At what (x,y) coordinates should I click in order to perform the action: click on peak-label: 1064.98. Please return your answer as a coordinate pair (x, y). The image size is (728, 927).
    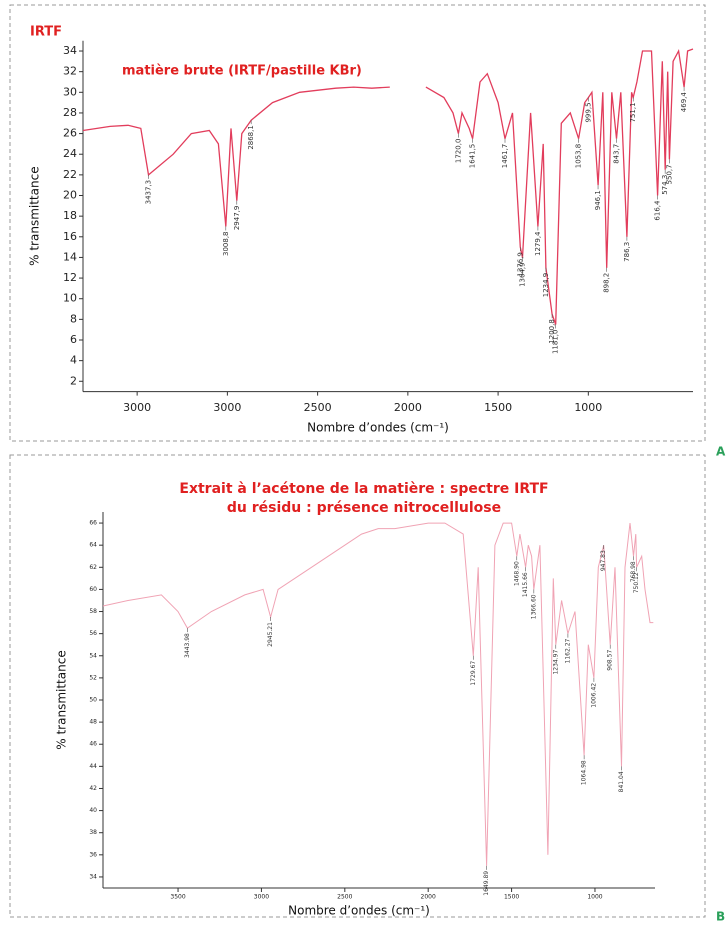
    Looking at the image, I should click on (584, 772).